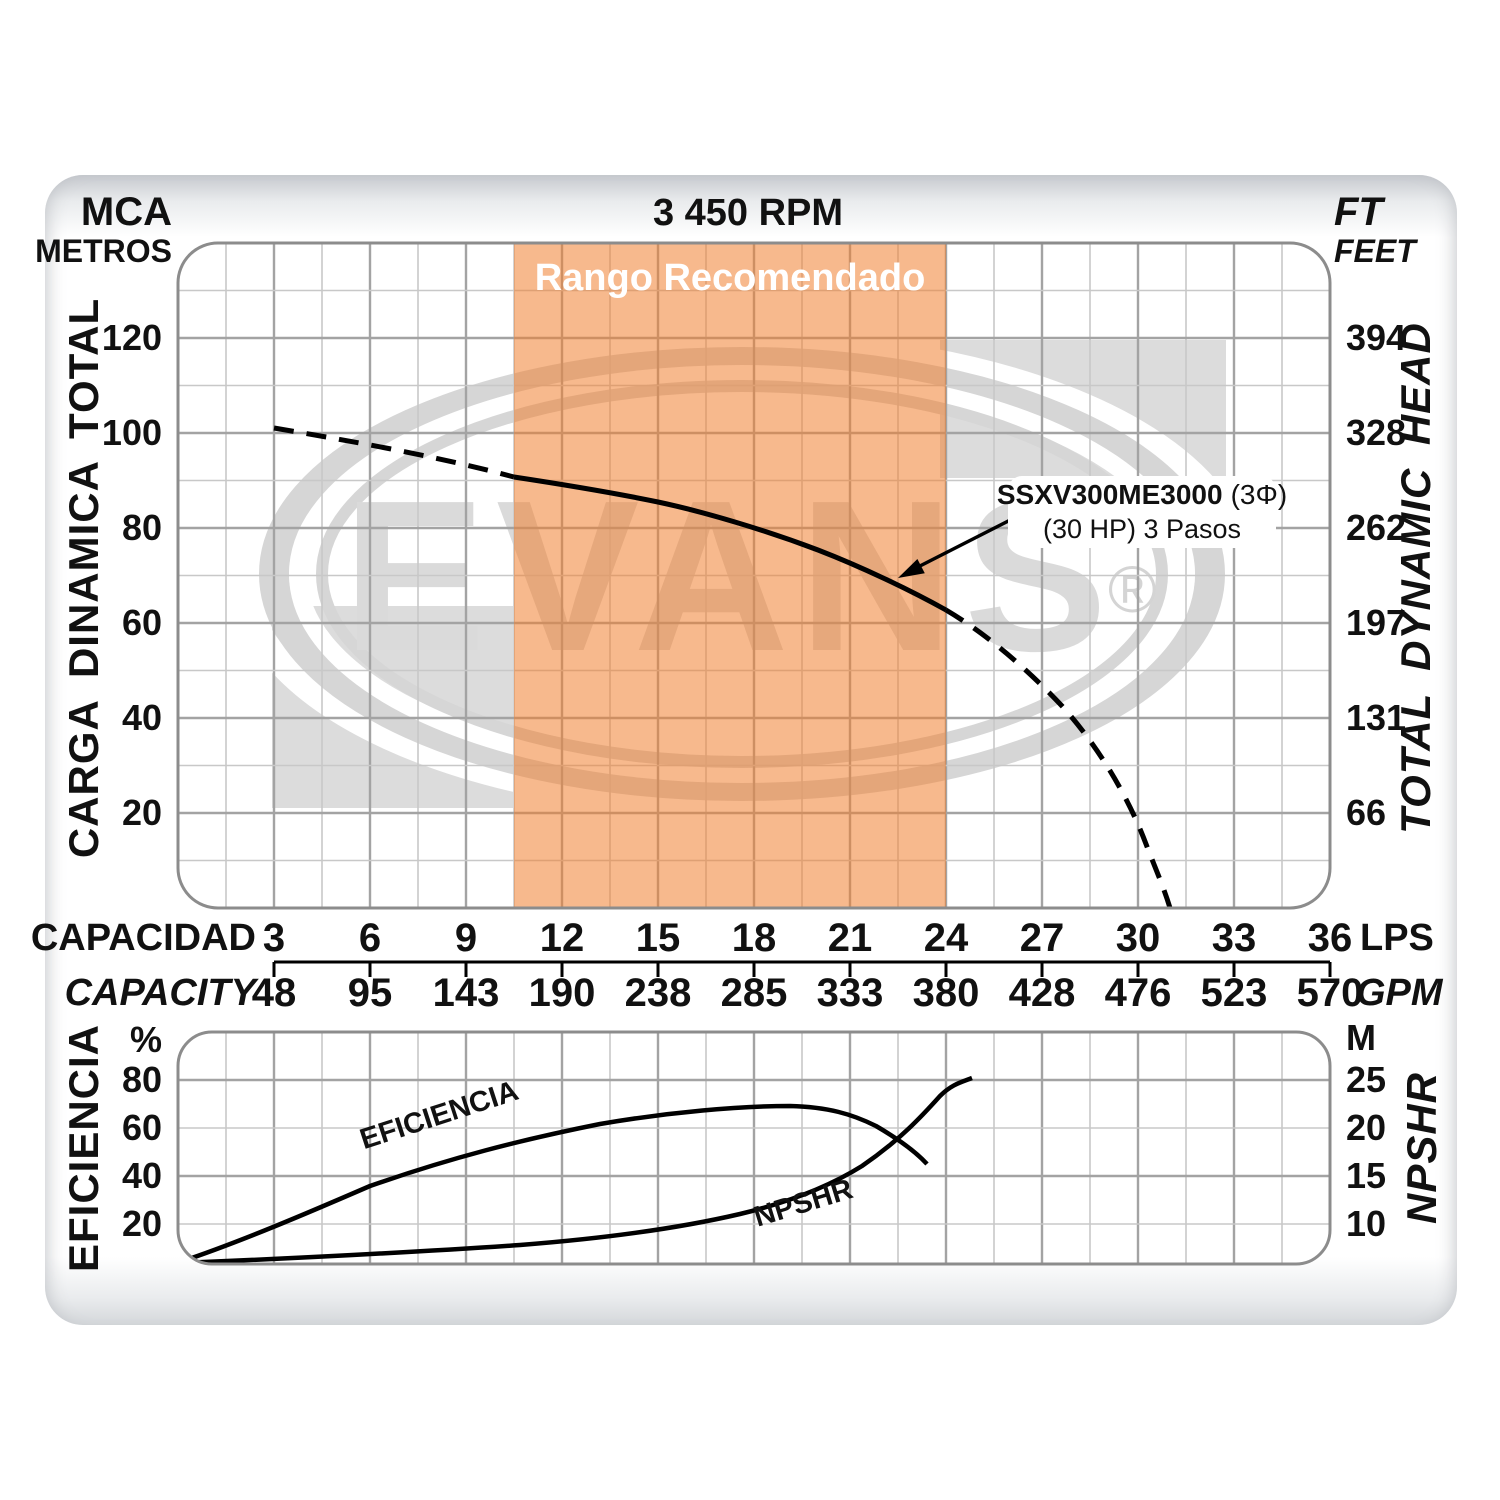 This screenshot has height=1500, width=1500. I want to click on lps-tick: 18, so click(754, 938).